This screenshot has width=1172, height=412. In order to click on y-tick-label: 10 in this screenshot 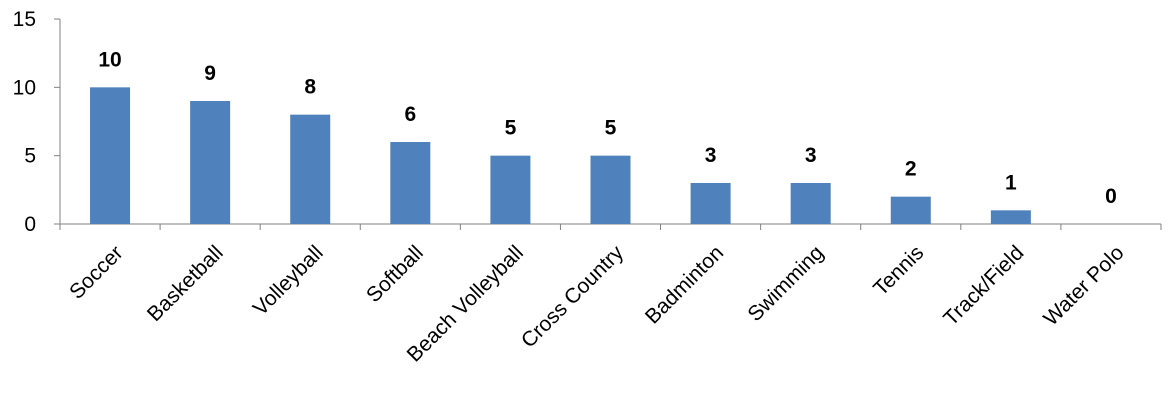, I will do `click(24, 87)`.